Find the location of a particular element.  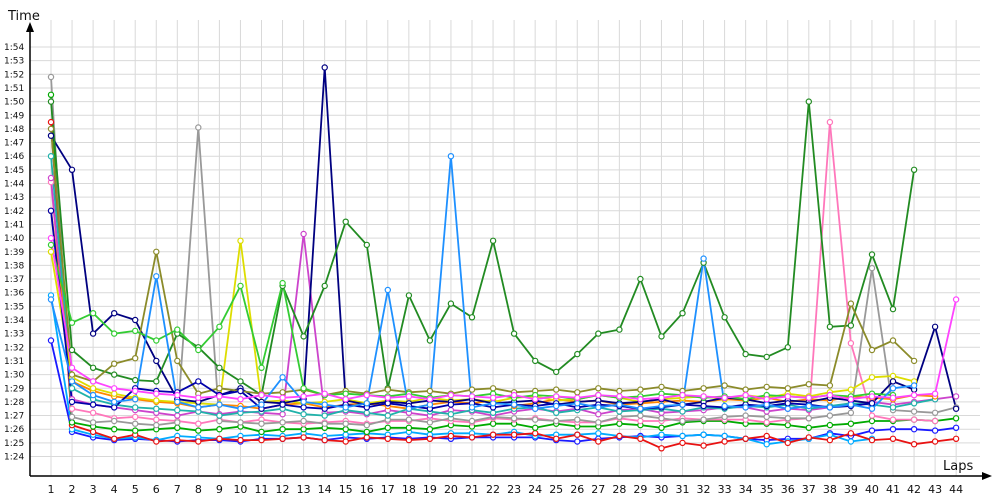

x-tick-label: 24 is located at coordinates (535, 489).